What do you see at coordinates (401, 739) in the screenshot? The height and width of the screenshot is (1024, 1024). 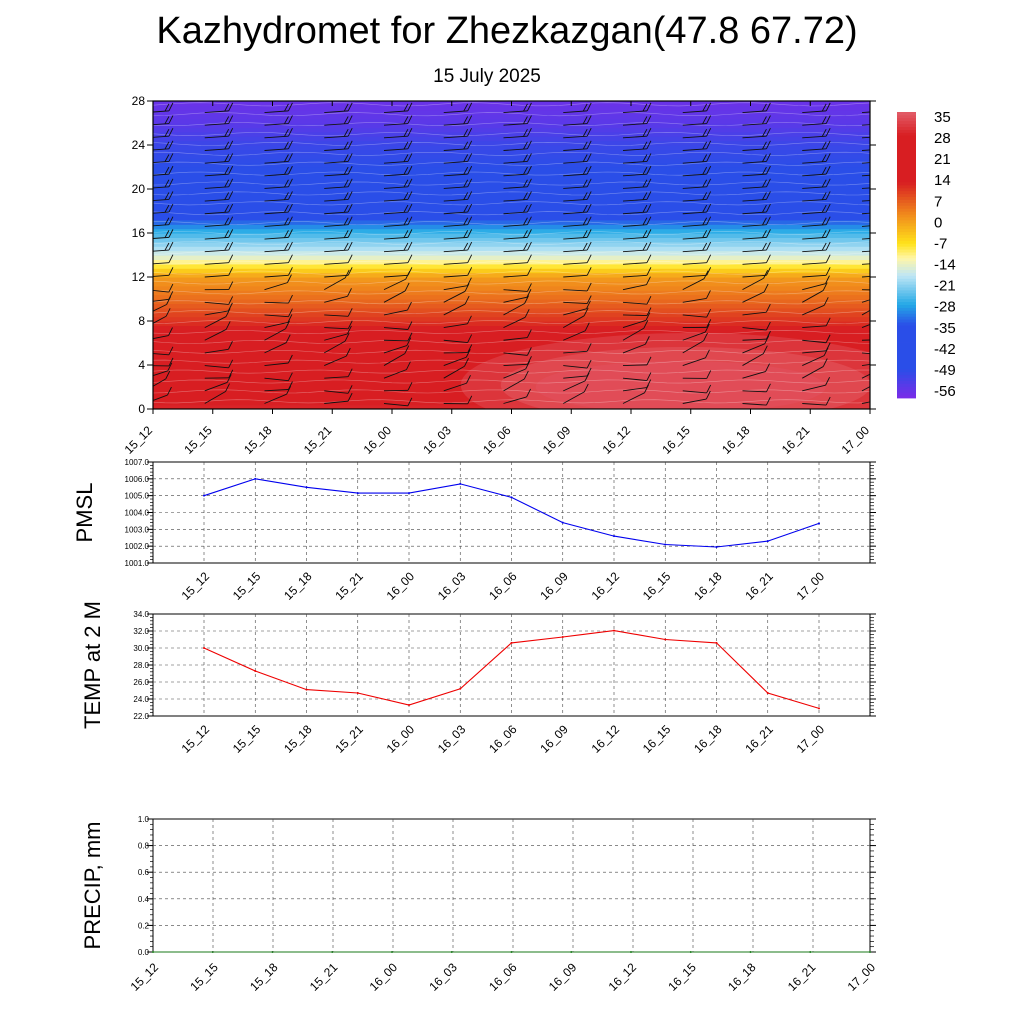 I see `x-tick-label: 16_00` at bounding box center [401, 739].